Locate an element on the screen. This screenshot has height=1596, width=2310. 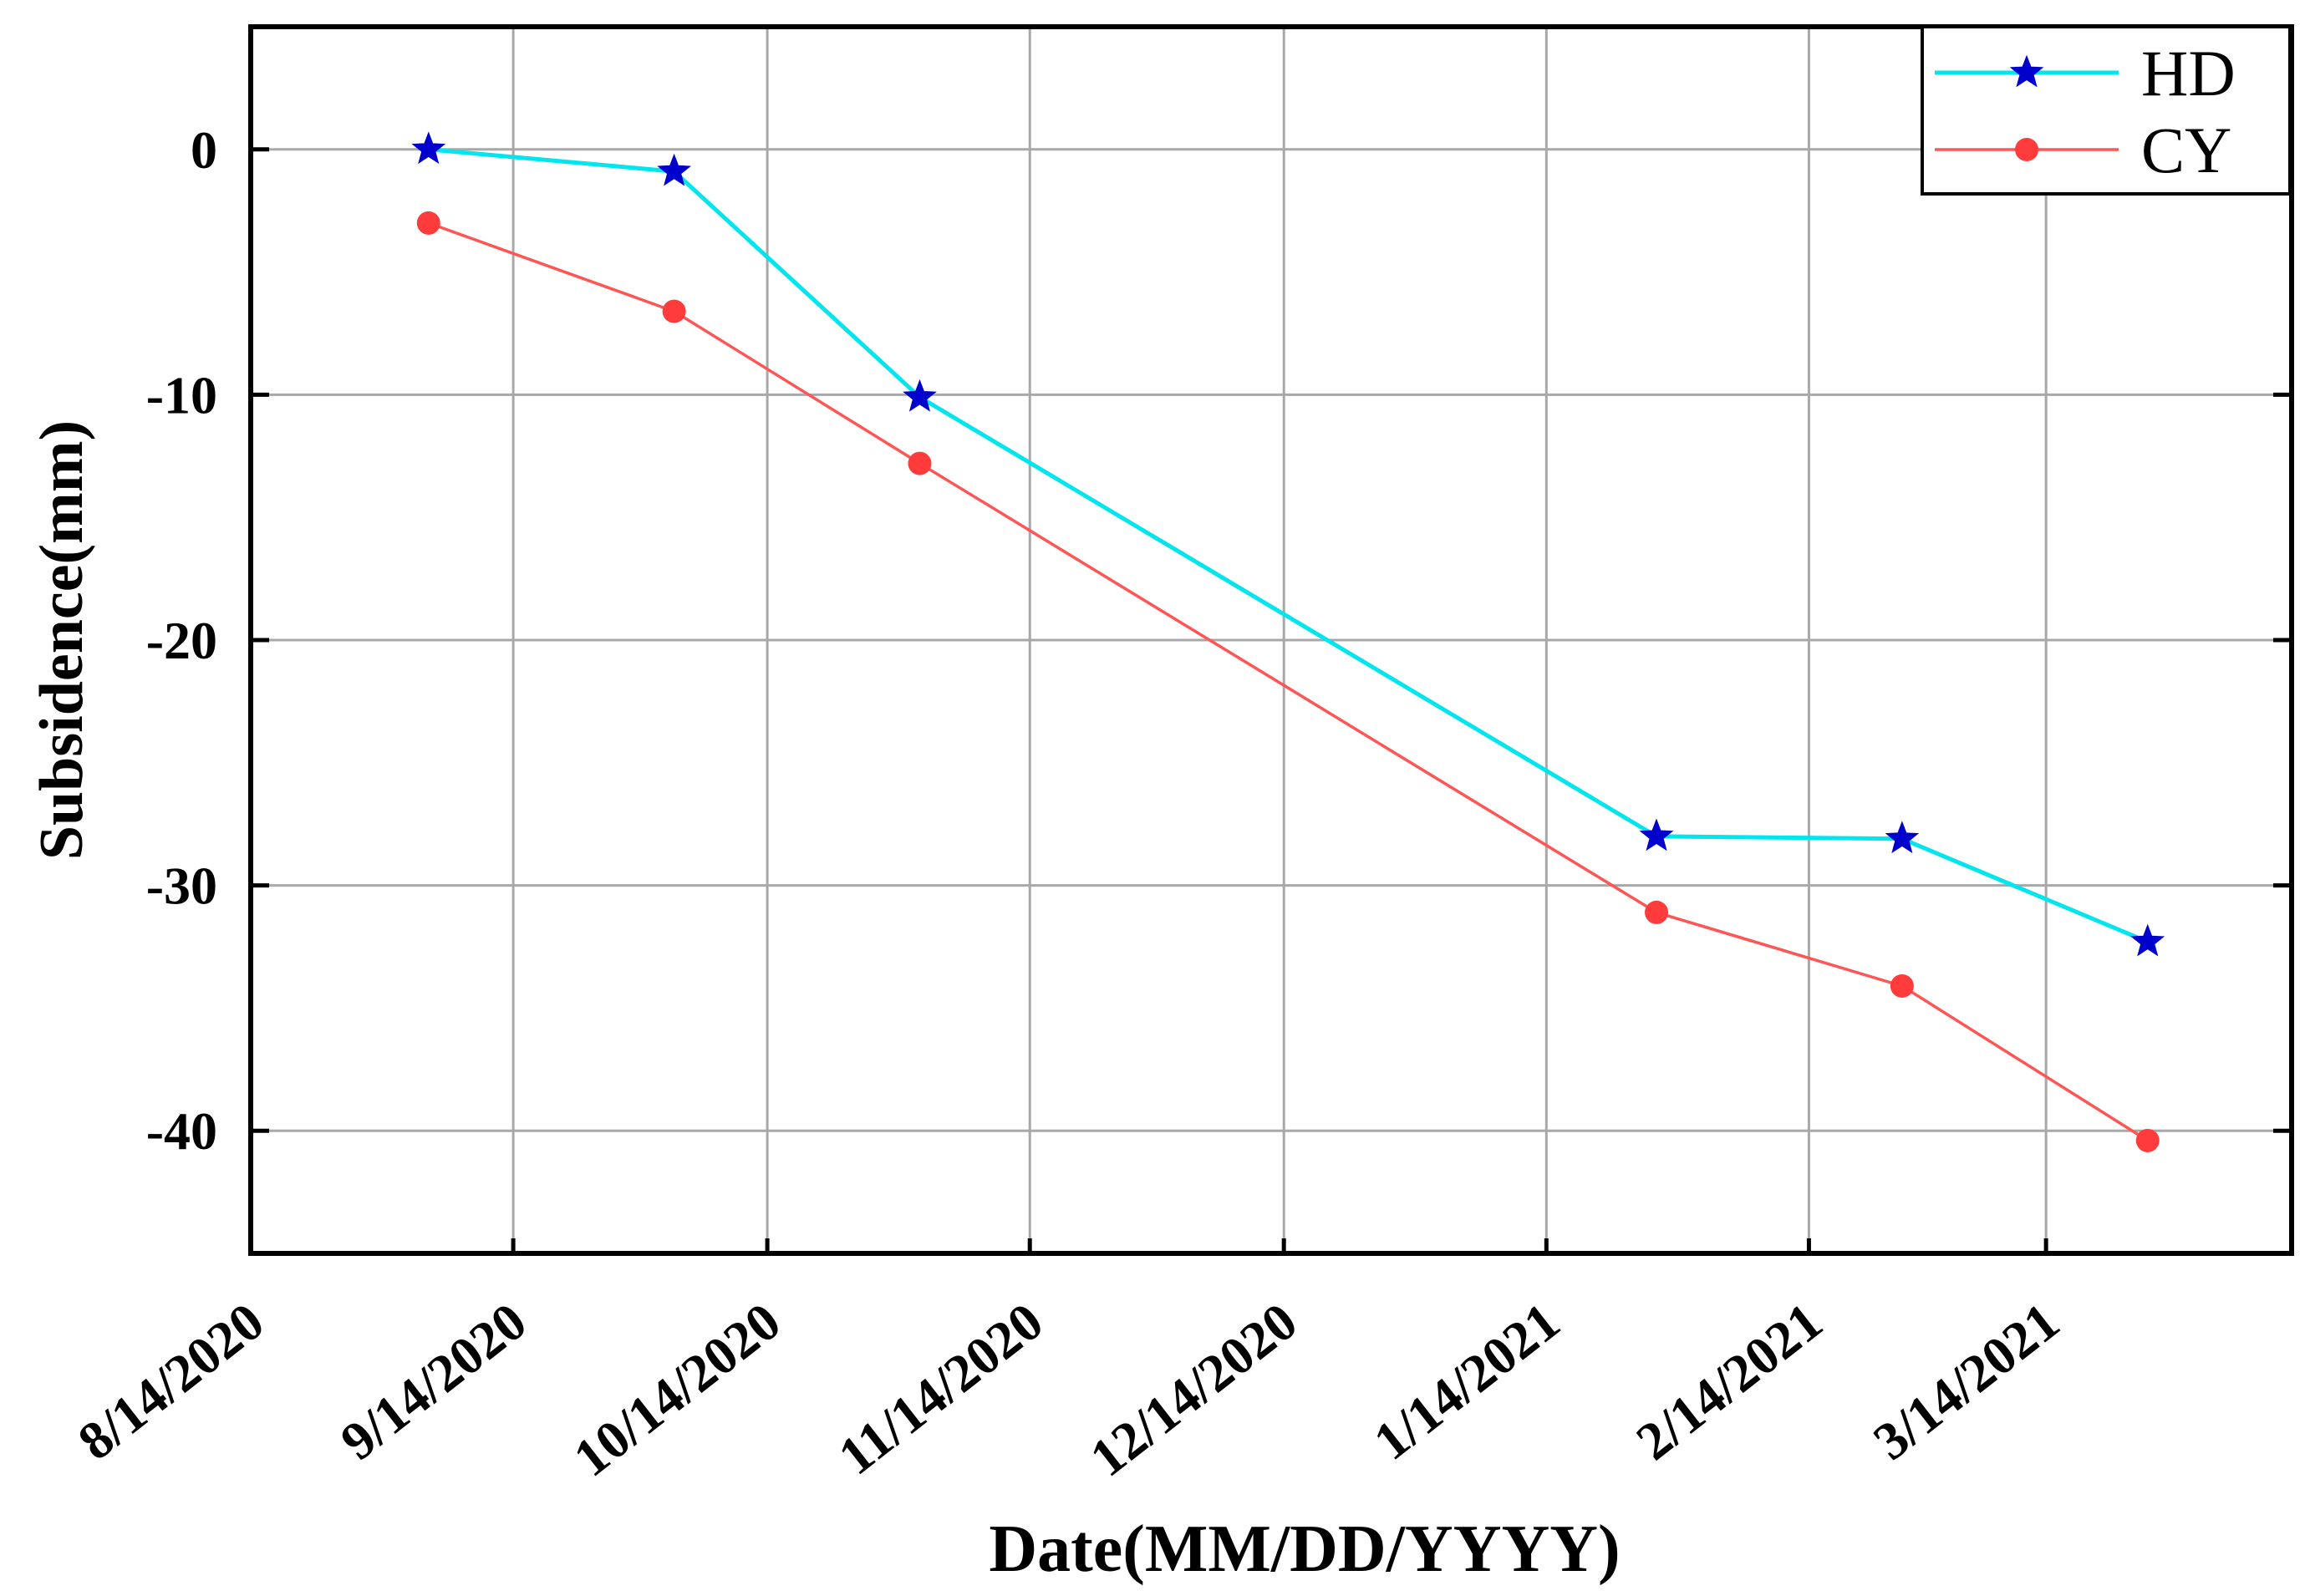
legend-marker-cy is located at coordinates (2026, 149).